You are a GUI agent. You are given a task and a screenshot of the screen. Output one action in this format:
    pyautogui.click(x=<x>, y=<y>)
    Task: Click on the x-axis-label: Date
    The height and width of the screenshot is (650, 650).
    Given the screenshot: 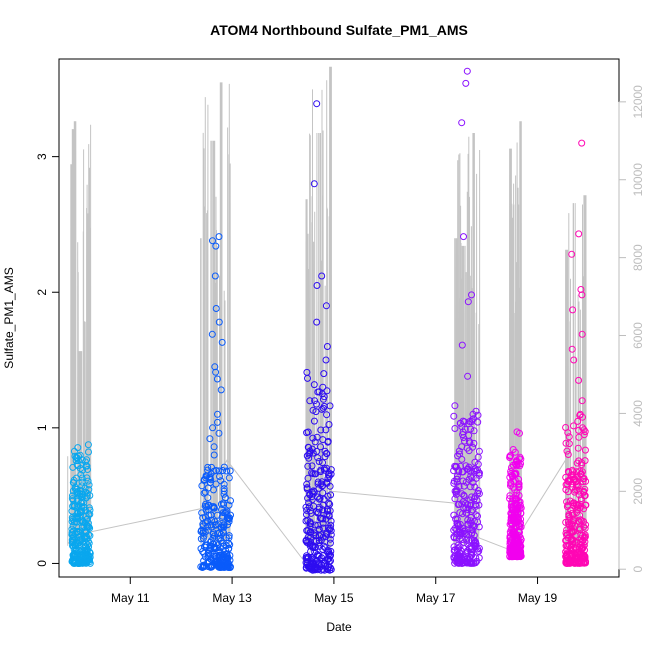 What is the action you would take?
    pyautogui.click(x=339, y=627)
    